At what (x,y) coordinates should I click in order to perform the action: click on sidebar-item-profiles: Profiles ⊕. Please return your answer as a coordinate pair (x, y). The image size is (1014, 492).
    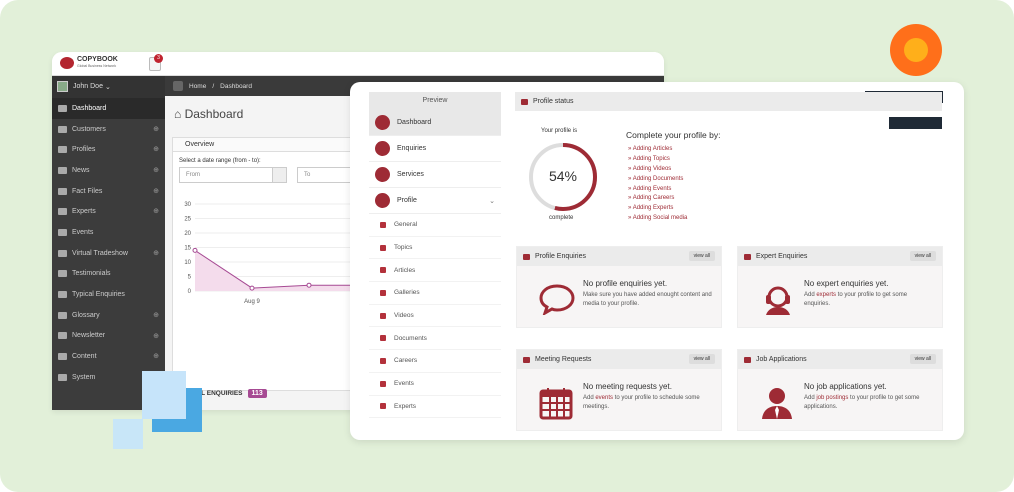
    Looking at the image, I should click on (108, 149).